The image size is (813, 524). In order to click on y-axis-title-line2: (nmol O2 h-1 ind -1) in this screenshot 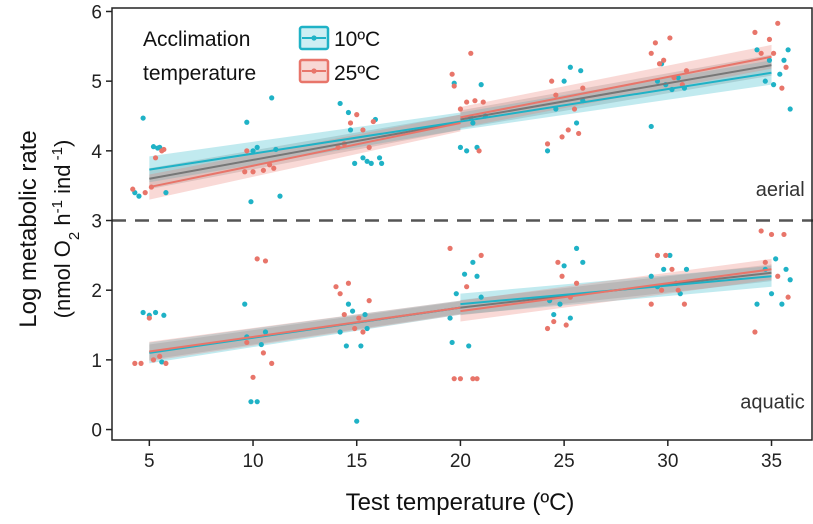, I will do `click(66, 229)`.